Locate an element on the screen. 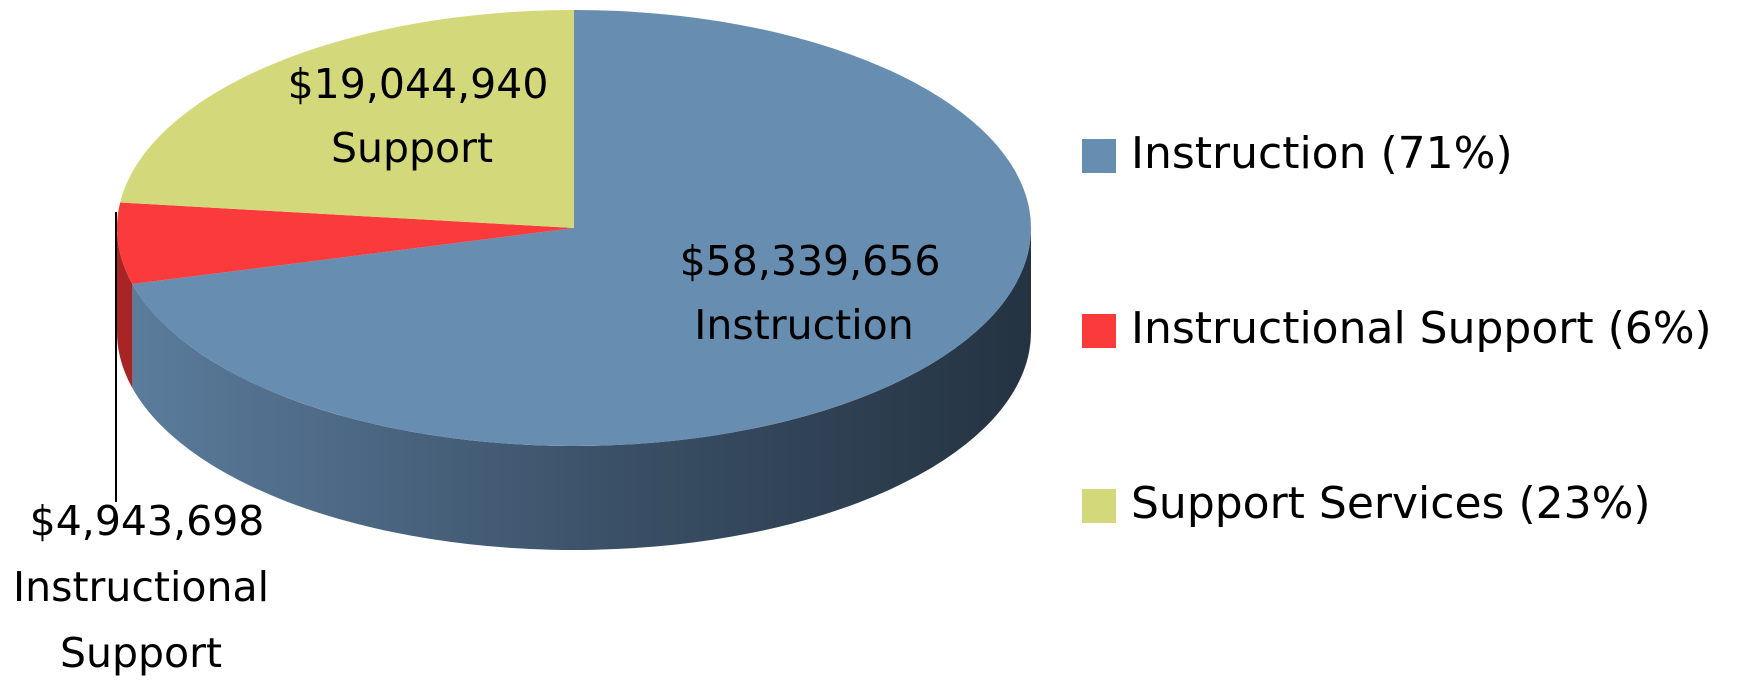  legend-label: Instructional Support (6%) is located at coordinates (1421, 328).